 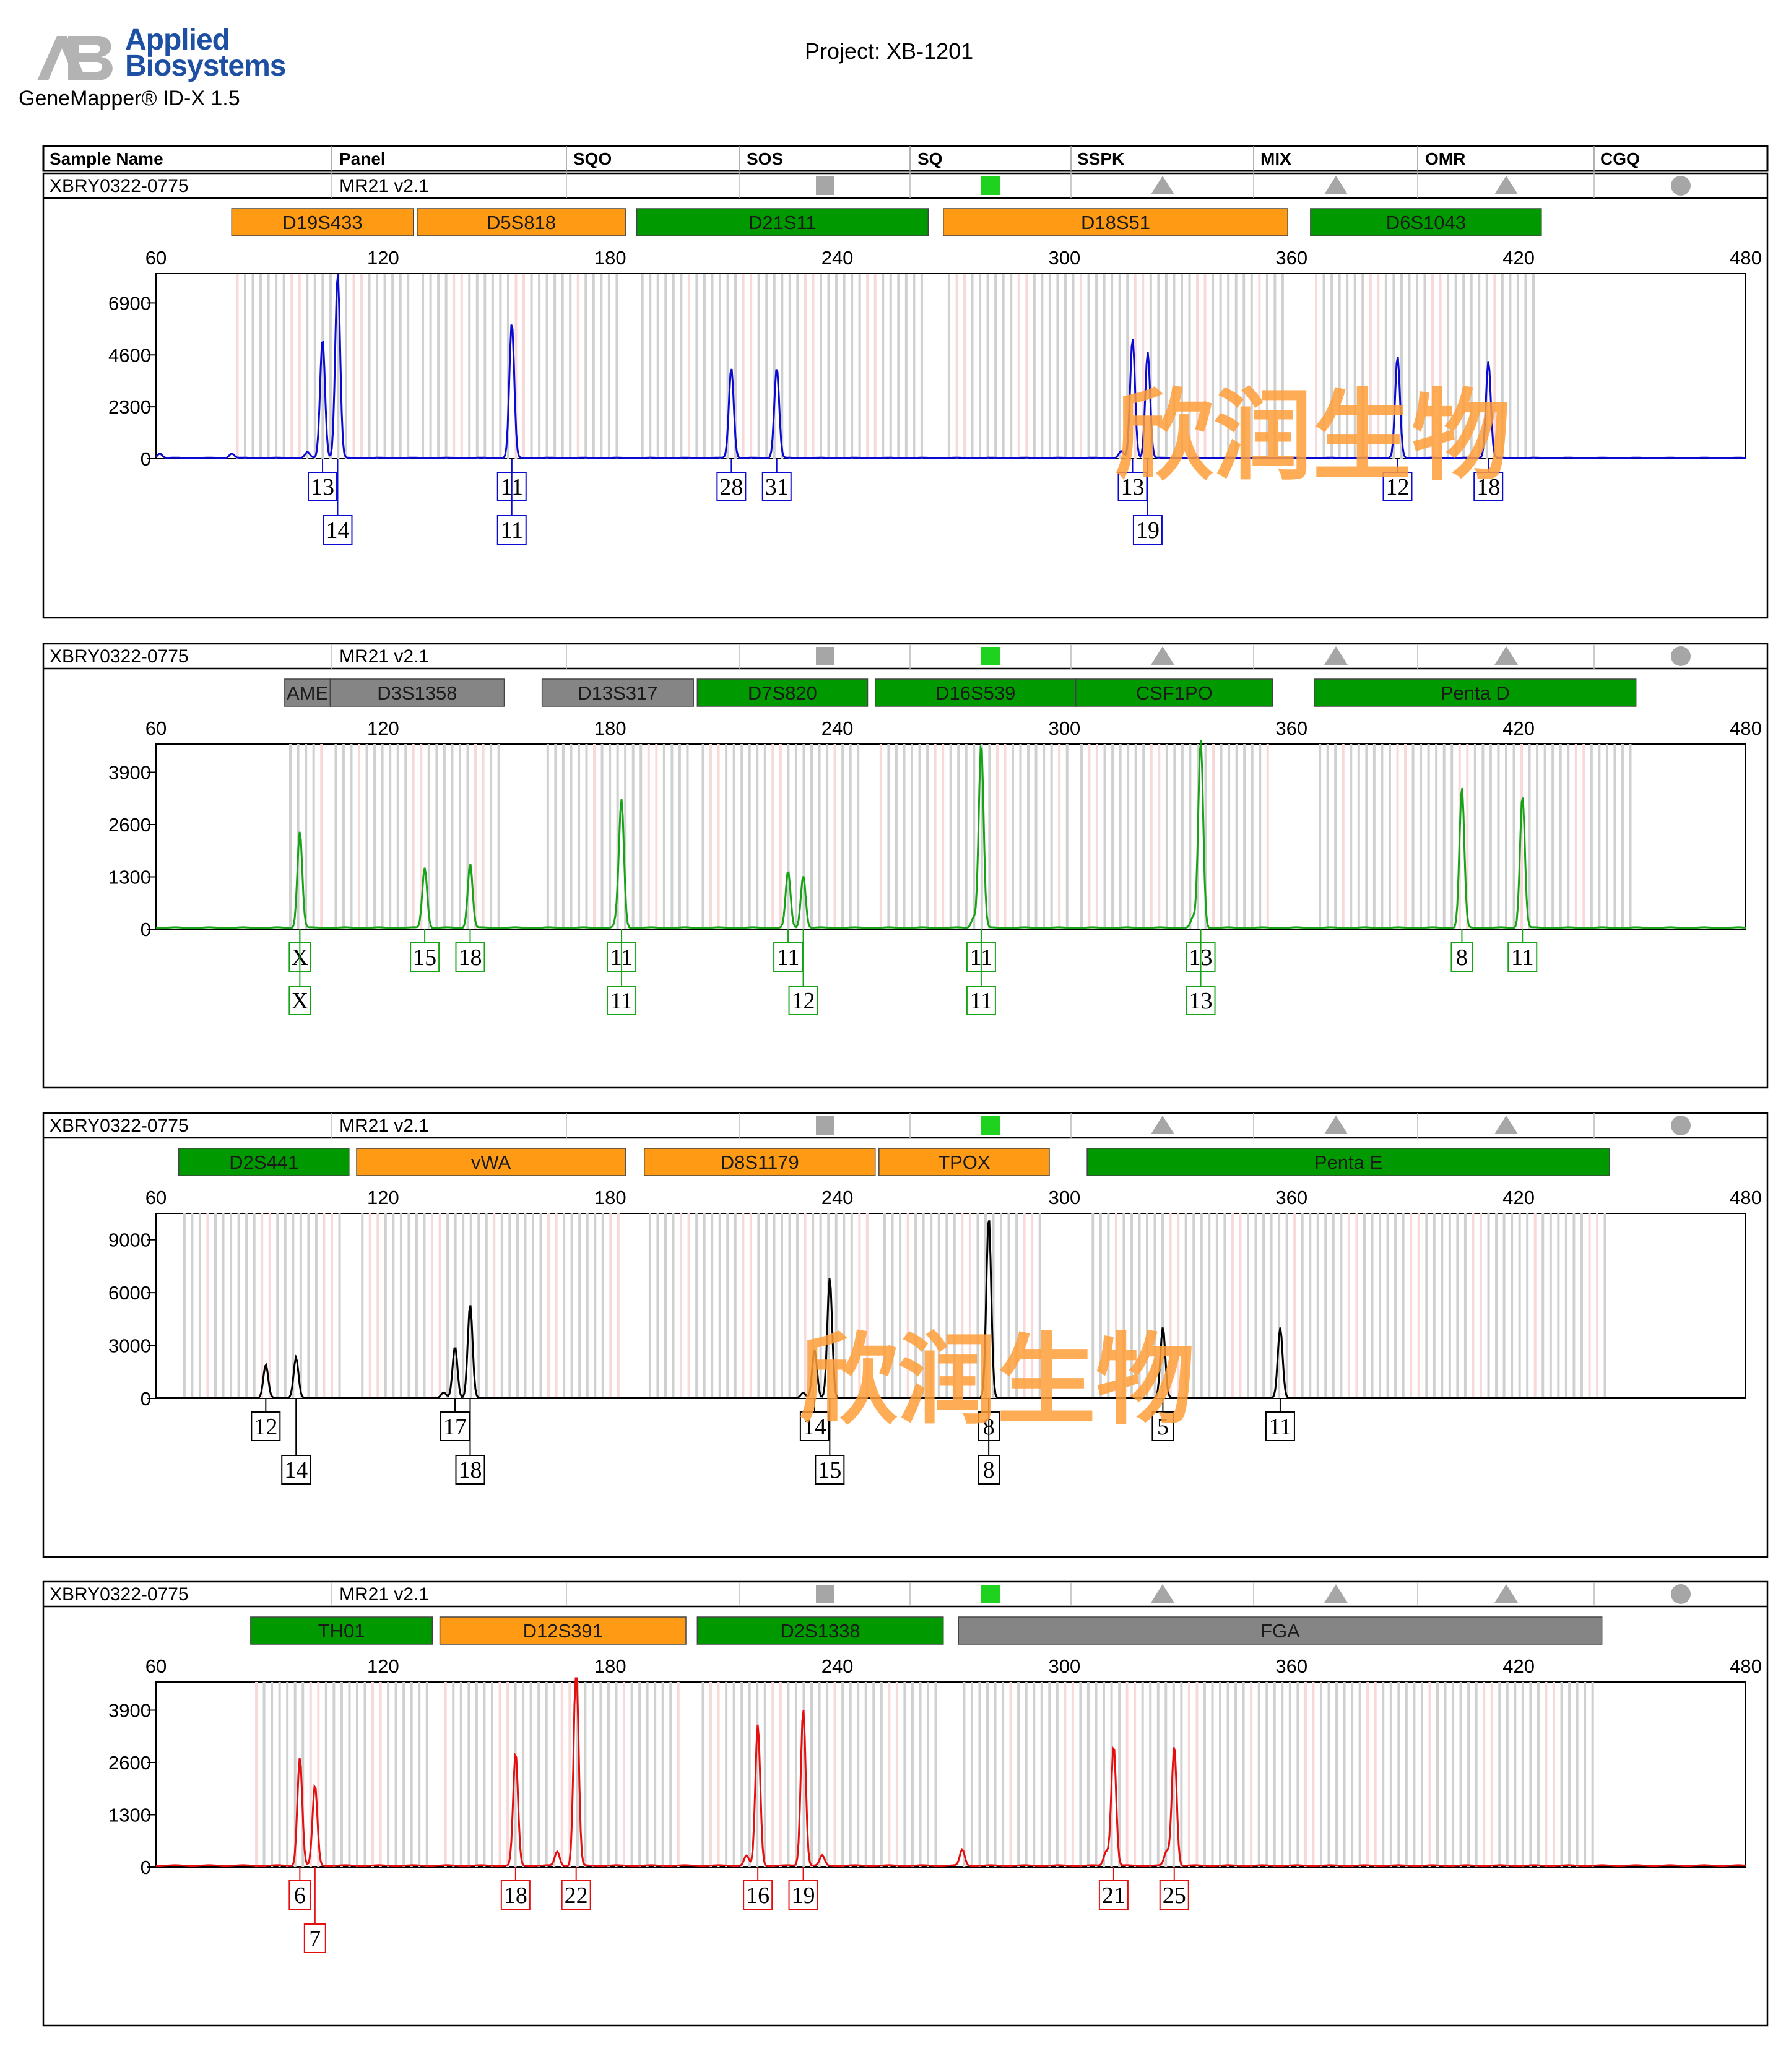 What do you see at coordinates (1291, 258) in the screenshot?
I see `x-tick-label: 360` at bounding box center [1291, 258].